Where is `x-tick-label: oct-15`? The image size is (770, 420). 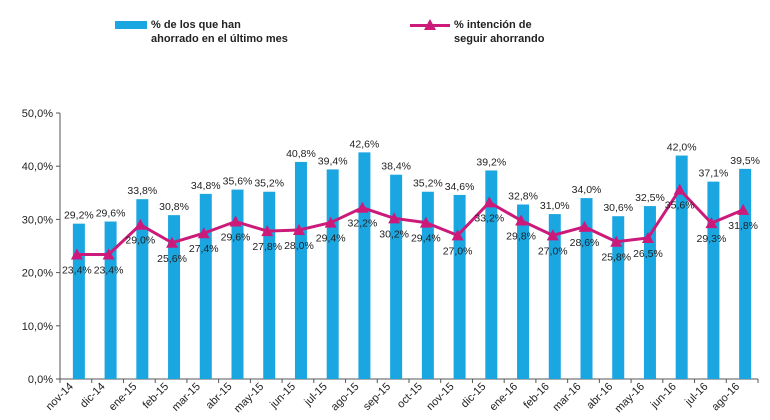 x-tick-label: oct-15 is located at coordinates (410, 396).